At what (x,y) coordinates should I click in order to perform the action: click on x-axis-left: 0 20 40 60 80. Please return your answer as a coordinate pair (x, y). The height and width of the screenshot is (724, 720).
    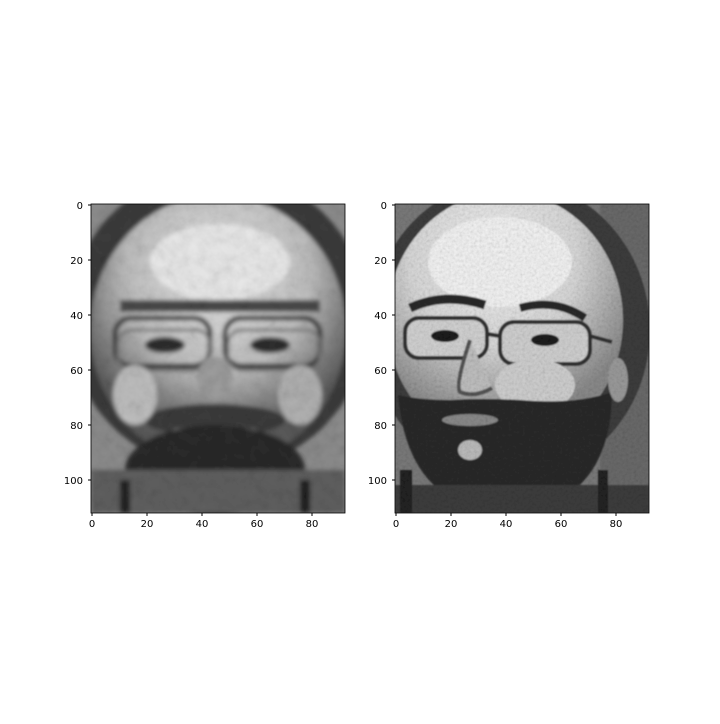
    Looking at the image, I should click on (204, 521).